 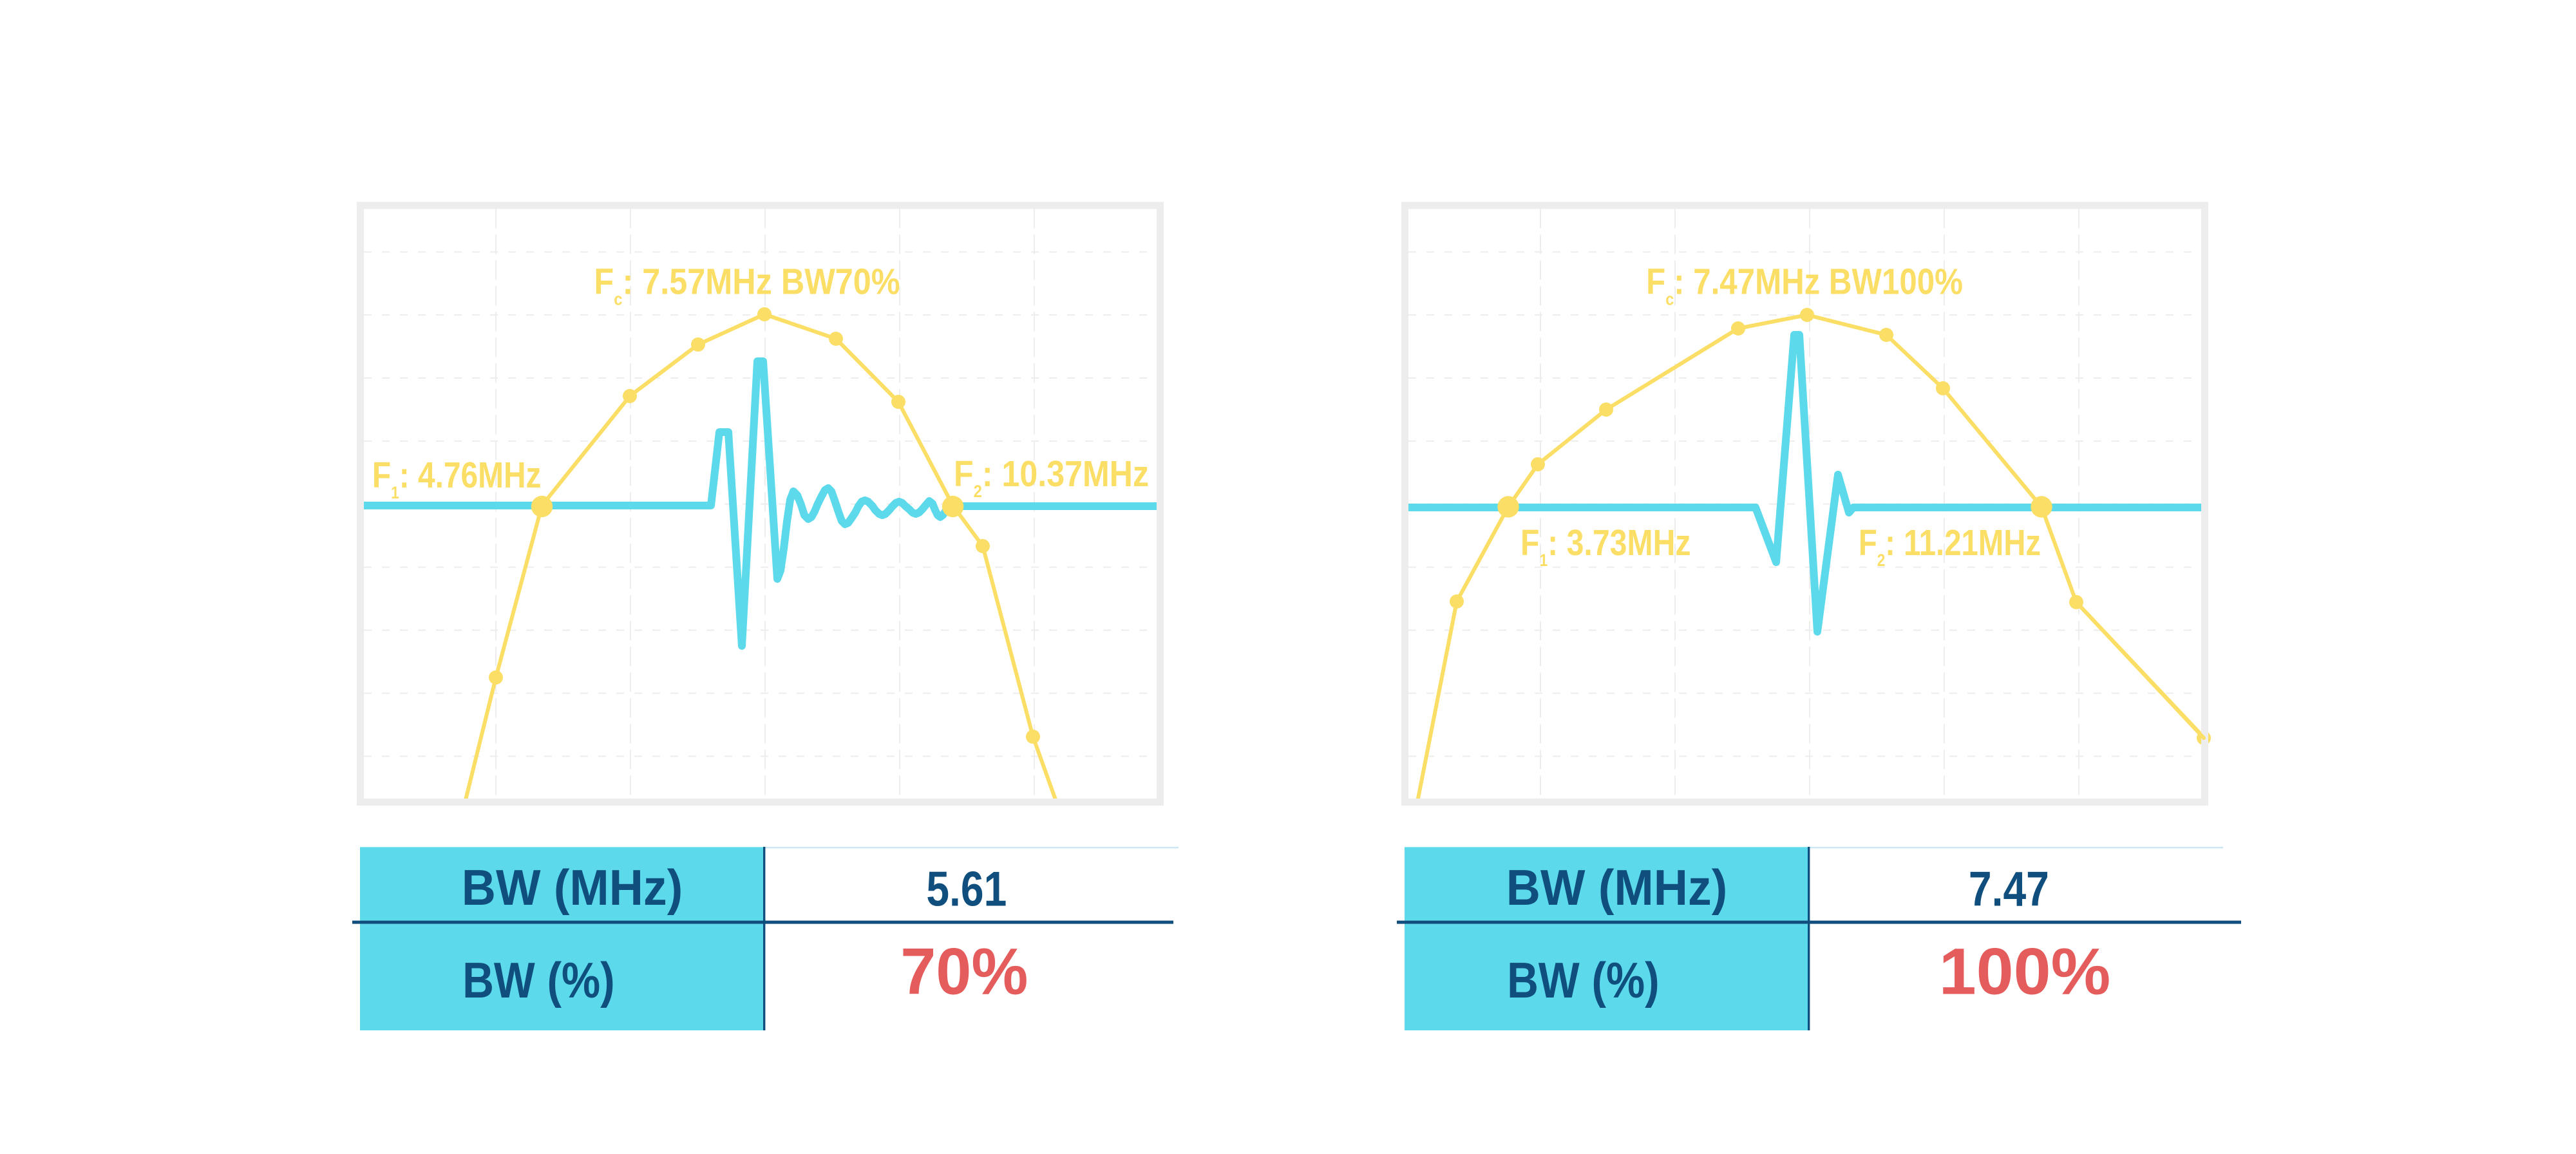 What do you see at coordinates (1950, 547) in the screenshot?
I see `svg-text: F2: 11.21MHz` at bounding box center [1950, 547].